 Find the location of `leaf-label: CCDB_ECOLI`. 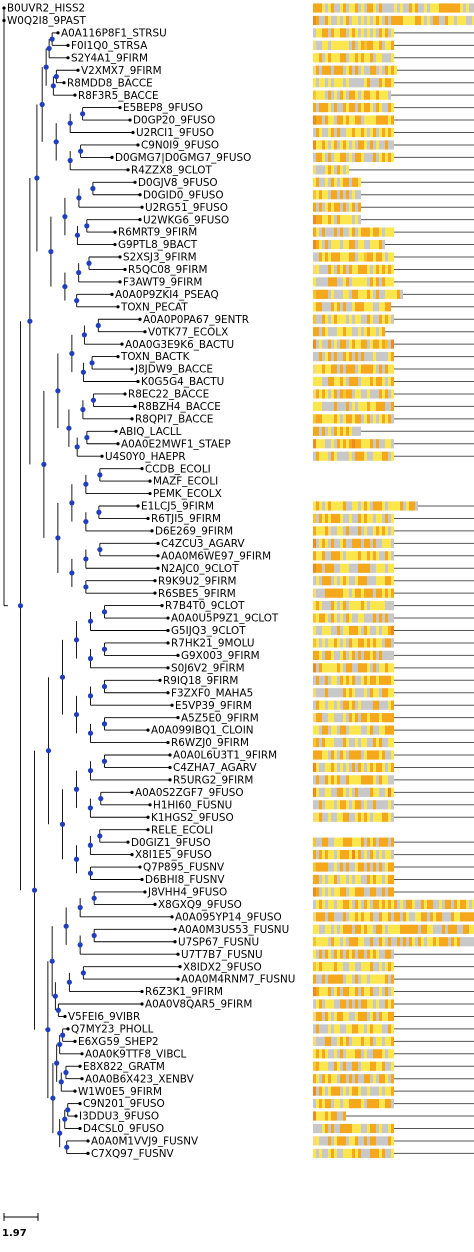

leaf-label: CCDB_ECOLI is located at coordinates (178, 469).